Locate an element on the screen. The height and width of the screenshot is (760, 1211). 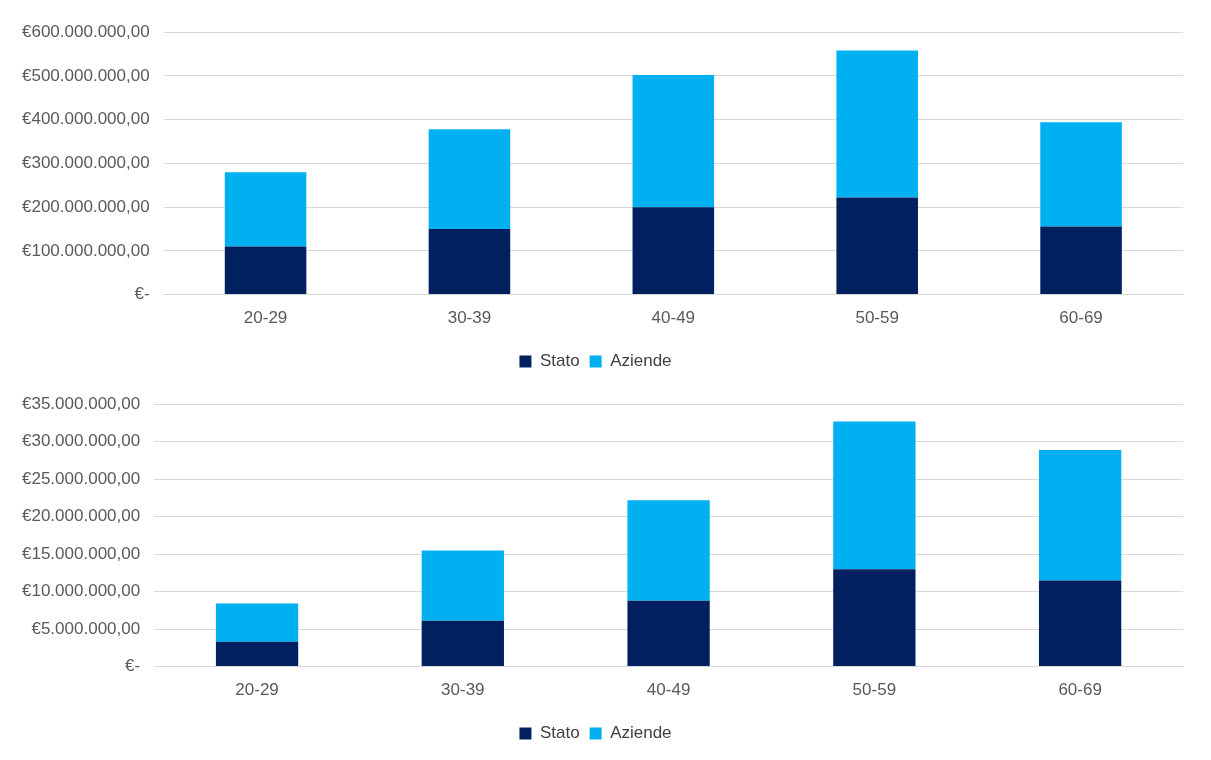
y-tick-label: €20.000.000,00 is located at coordinates (81, 516).